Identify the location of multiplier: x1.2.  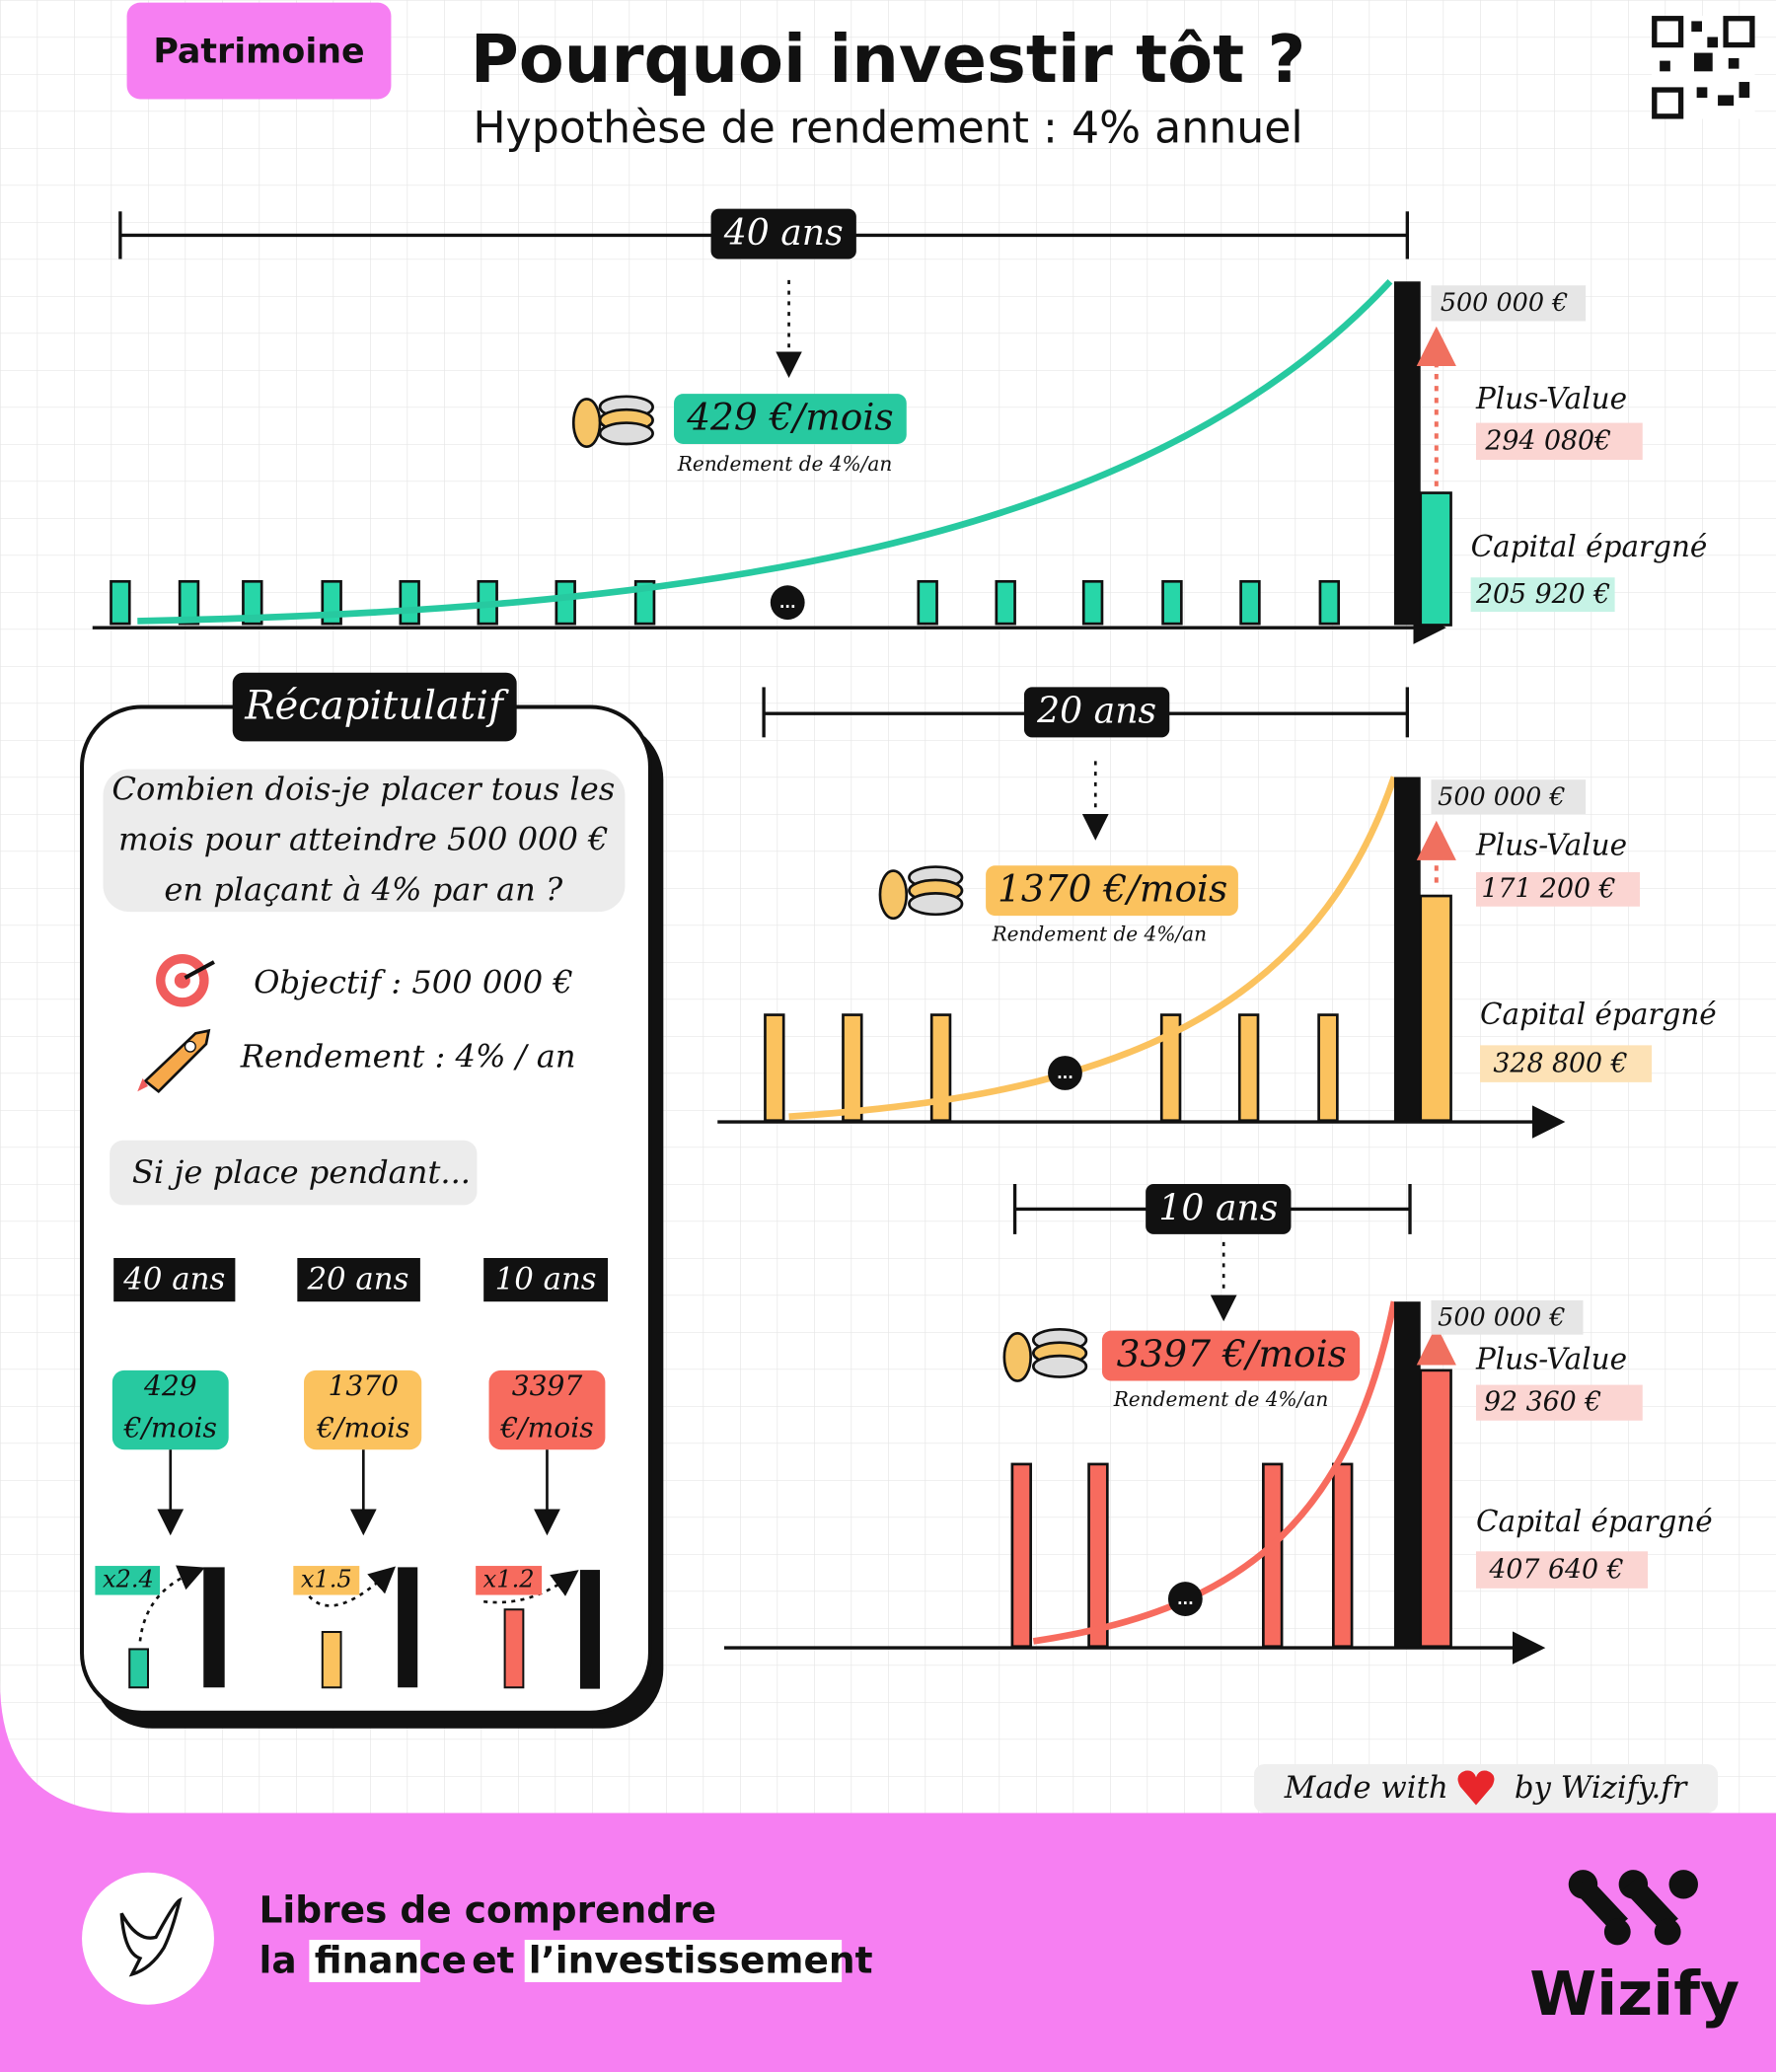
(509, 1579).